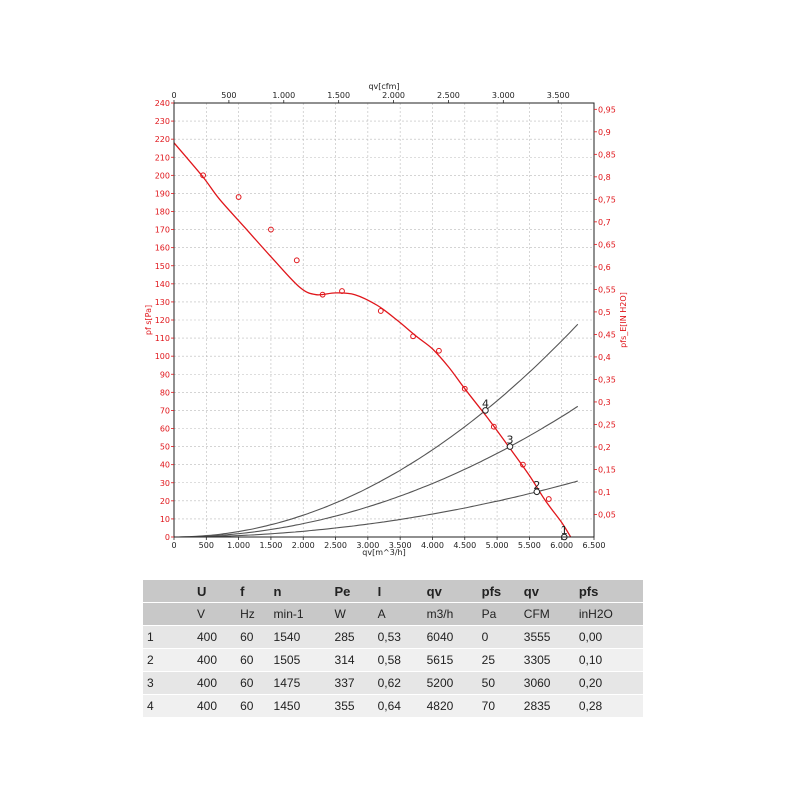 The image size is (800, 800). What do you see at coordinates (547, 706) in the screenshot?
I see `table-cell: 2835` at bounding box center [547, 706].